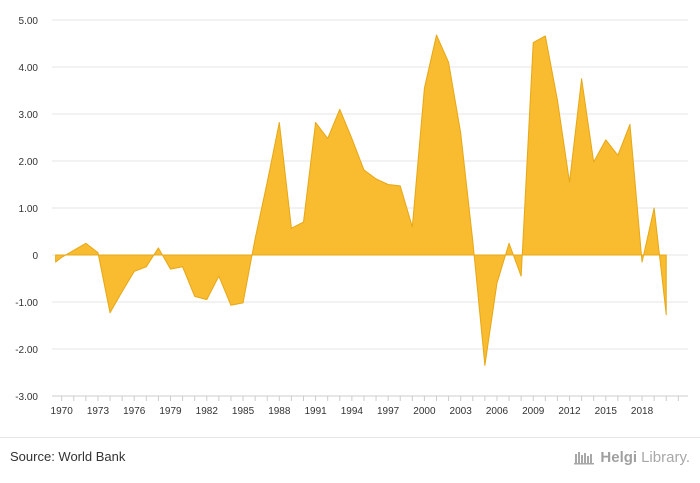  I want to click on y-tick-label: 0, so click(35, 256).